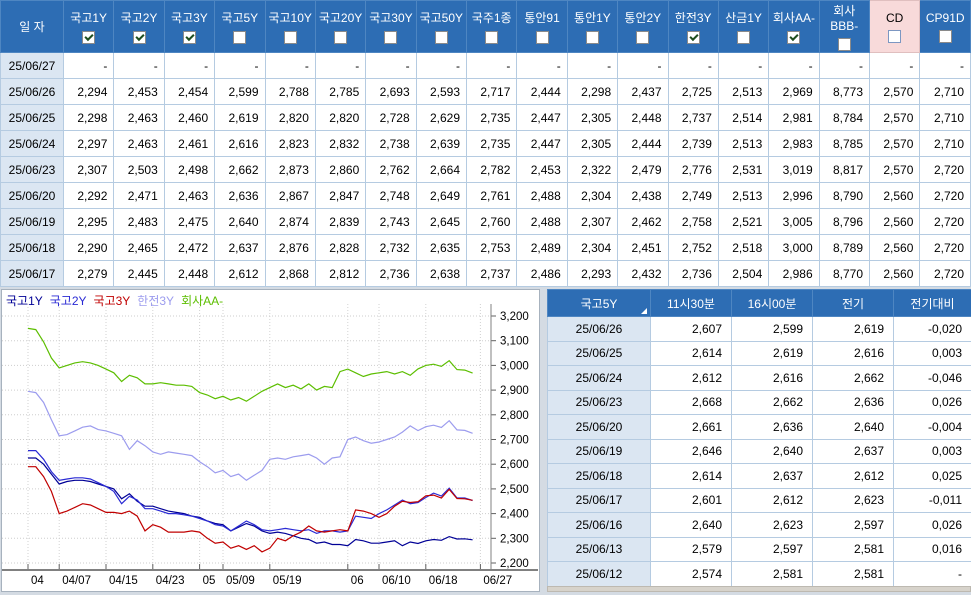 This screenshot has height=595, width=971. What do you see at coordinates (599, 476) in the screenshot?
I see `date-cell: 25/06/18` at bounding box center [599, 476].